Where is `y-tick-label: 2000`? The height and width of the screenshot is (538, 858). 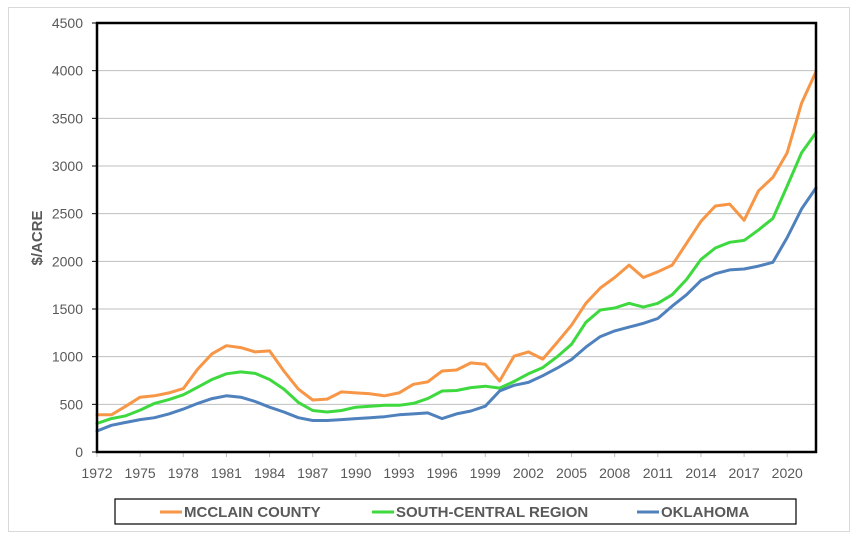
y-tick-label: 2000 is located at coordinates (67, 261).